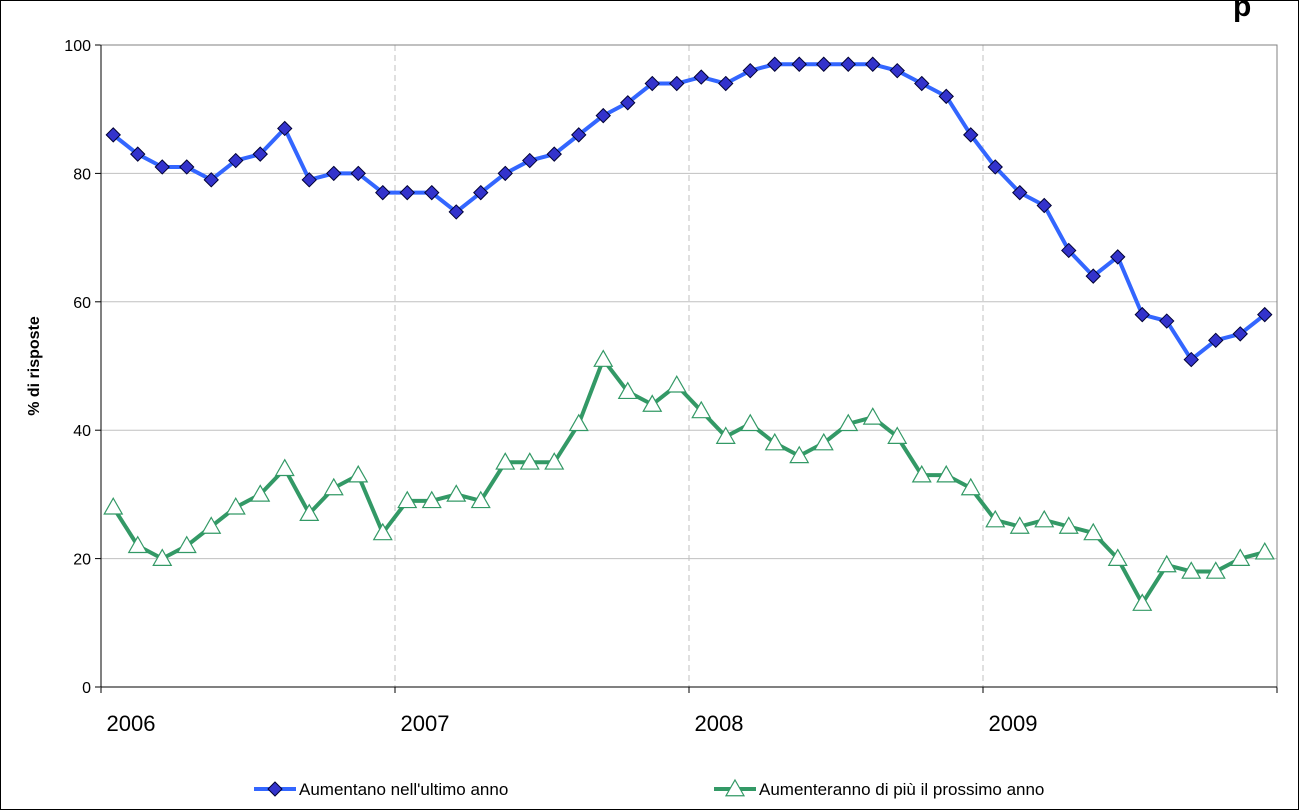 This screenshot has height=810, width=1299. Describe the element at coordinates (1242, 12) in the screenshot. I see `chart-title: p` at that location.